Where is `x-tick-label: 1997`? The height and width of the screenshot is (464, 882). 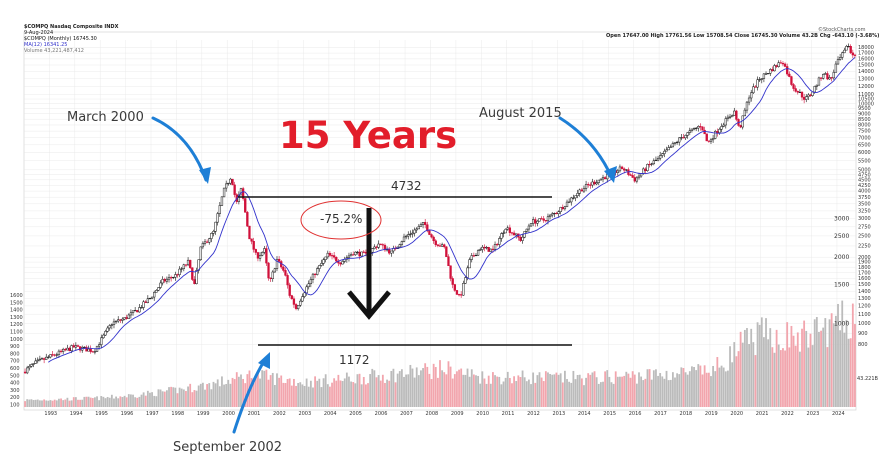 x-tick-label: 1997 is located at coordinates (152, 414).